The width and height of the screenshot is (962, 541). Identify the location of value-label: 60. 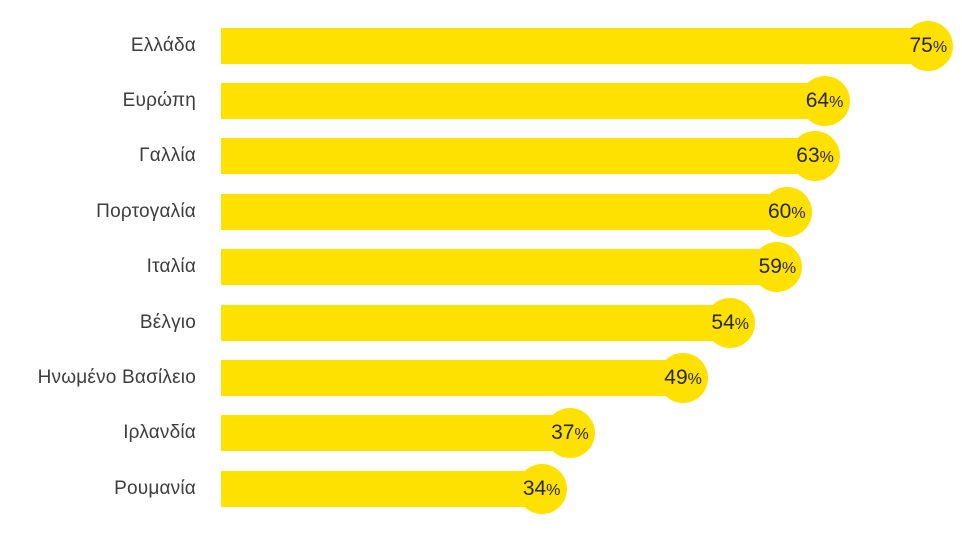
(780, 211).